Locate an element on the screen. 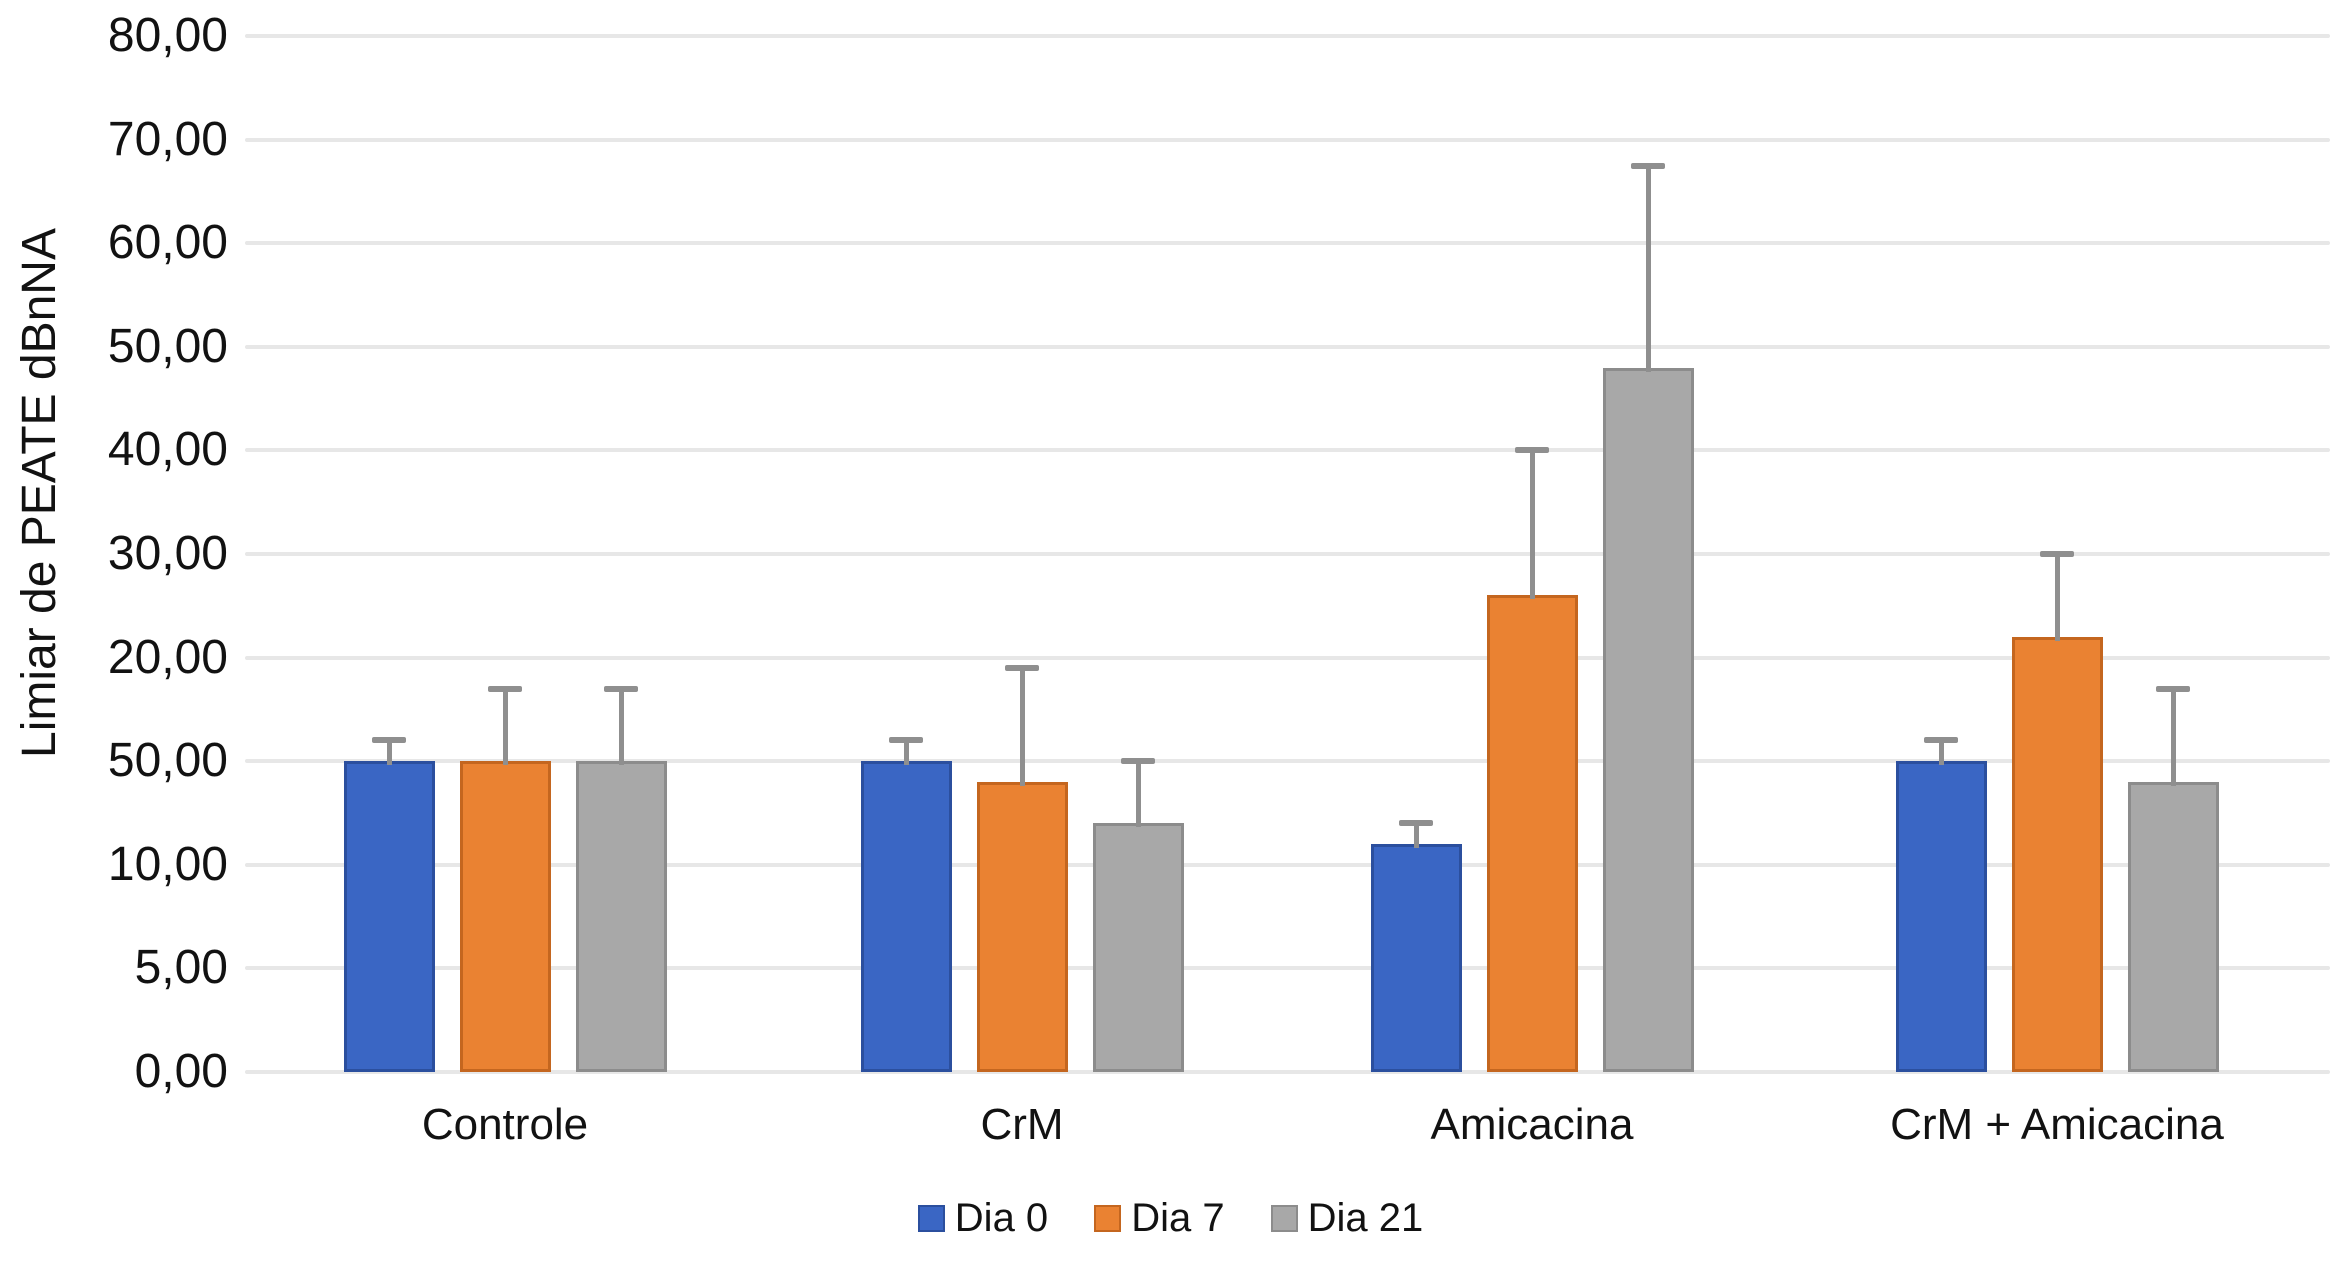 The width and height of the screenshot is (2341, 1262). legend-item-dia-21: Dia 21 is located at coordinates (1347, 1218).